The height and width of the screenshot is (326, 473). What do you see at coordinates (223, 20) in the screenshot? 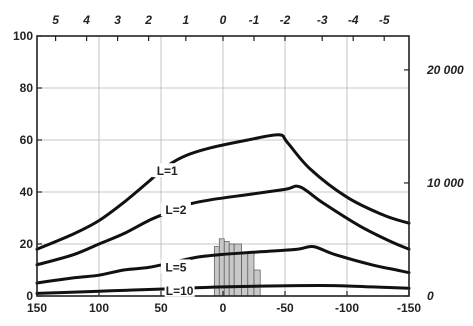
I see `top-tick-label-5: 0` at bounding box center [223, 20].